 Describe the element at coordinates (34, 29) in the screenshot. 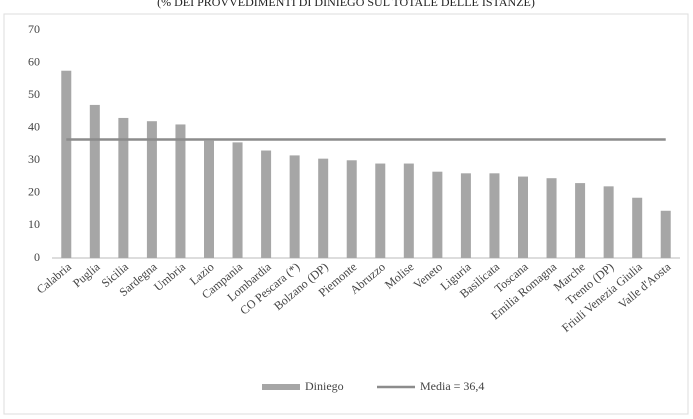

I see `y-tick-label: 70` at that location.